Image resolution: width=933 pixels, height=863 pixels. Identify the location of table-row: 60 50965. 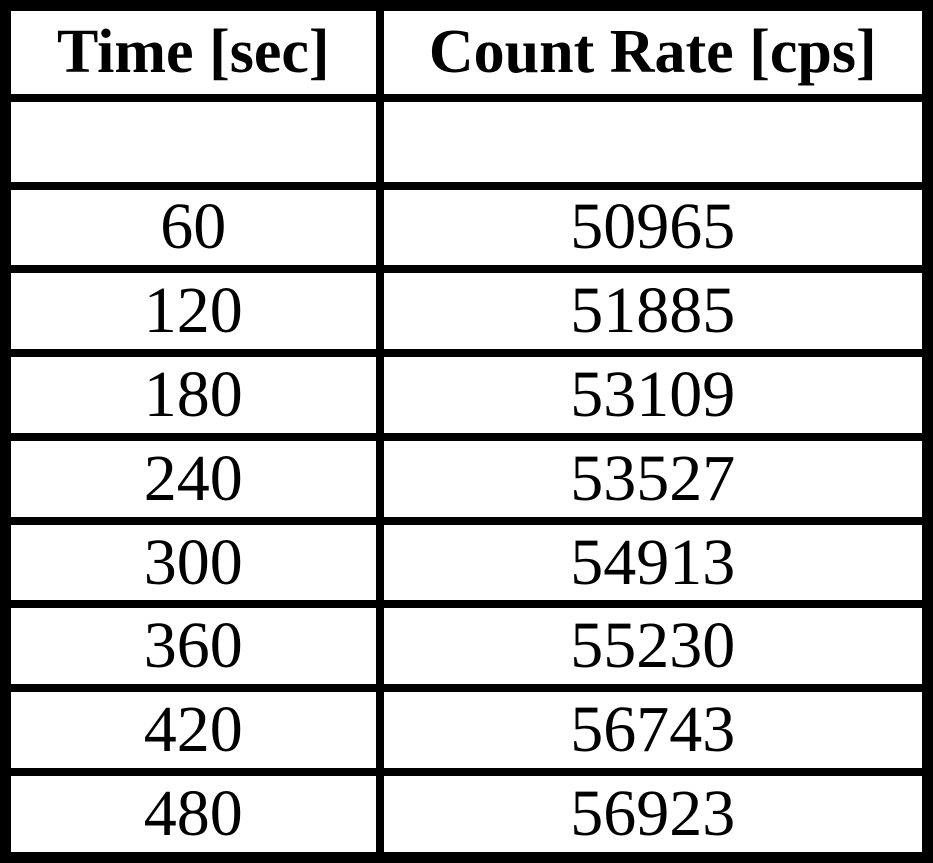
(466, 227).